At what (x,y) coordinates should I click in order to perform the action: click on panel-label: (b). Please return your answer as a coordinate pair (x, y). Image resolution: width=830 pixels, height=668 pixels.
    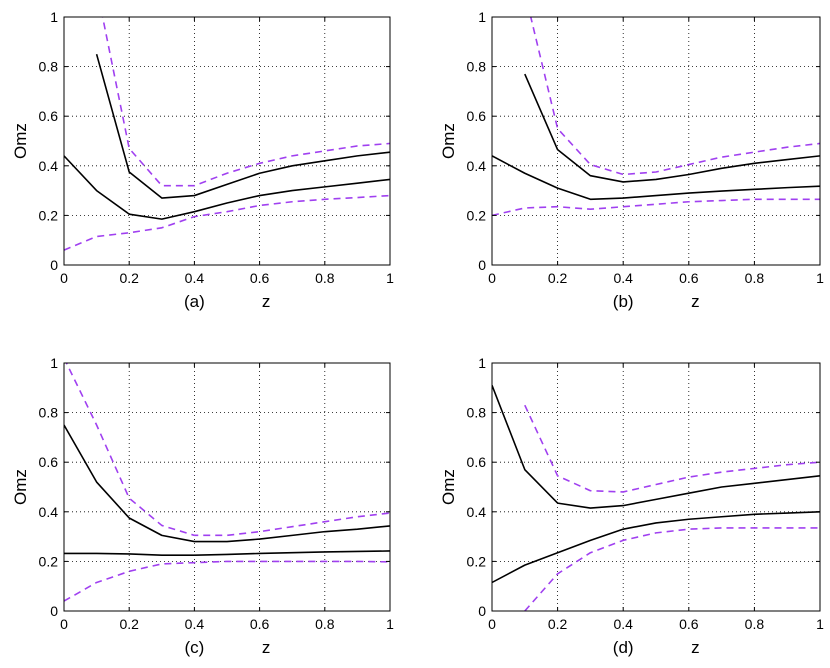
    Looking at the image, I should click on (623, 301).